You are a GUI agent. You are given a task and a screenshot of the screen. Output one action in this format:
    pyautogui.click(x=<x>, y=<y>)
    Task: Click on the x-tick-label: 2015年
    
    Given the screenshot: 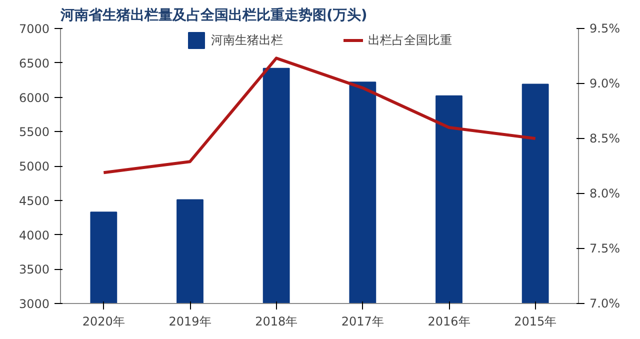 What is the action you would take?
    pyautogui.click(x=535, y=321)
    